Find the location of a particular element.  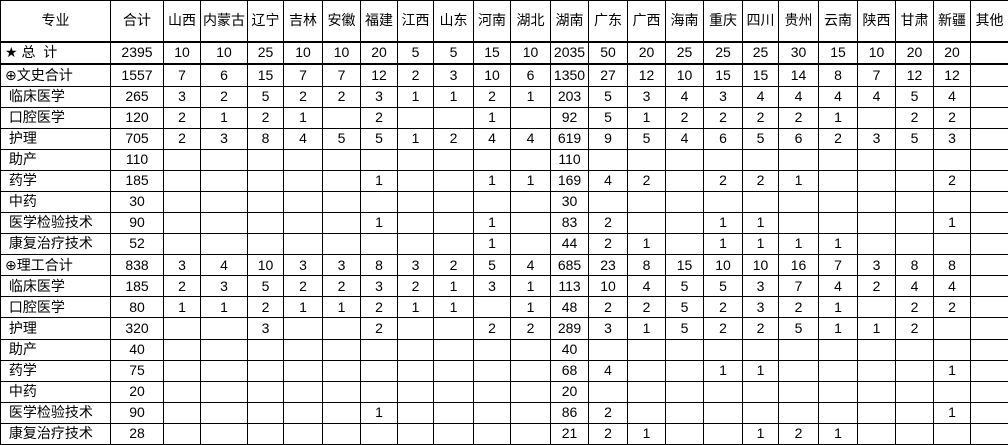

row-label: ⊕理工合计 is located at coordinates (55, 265).